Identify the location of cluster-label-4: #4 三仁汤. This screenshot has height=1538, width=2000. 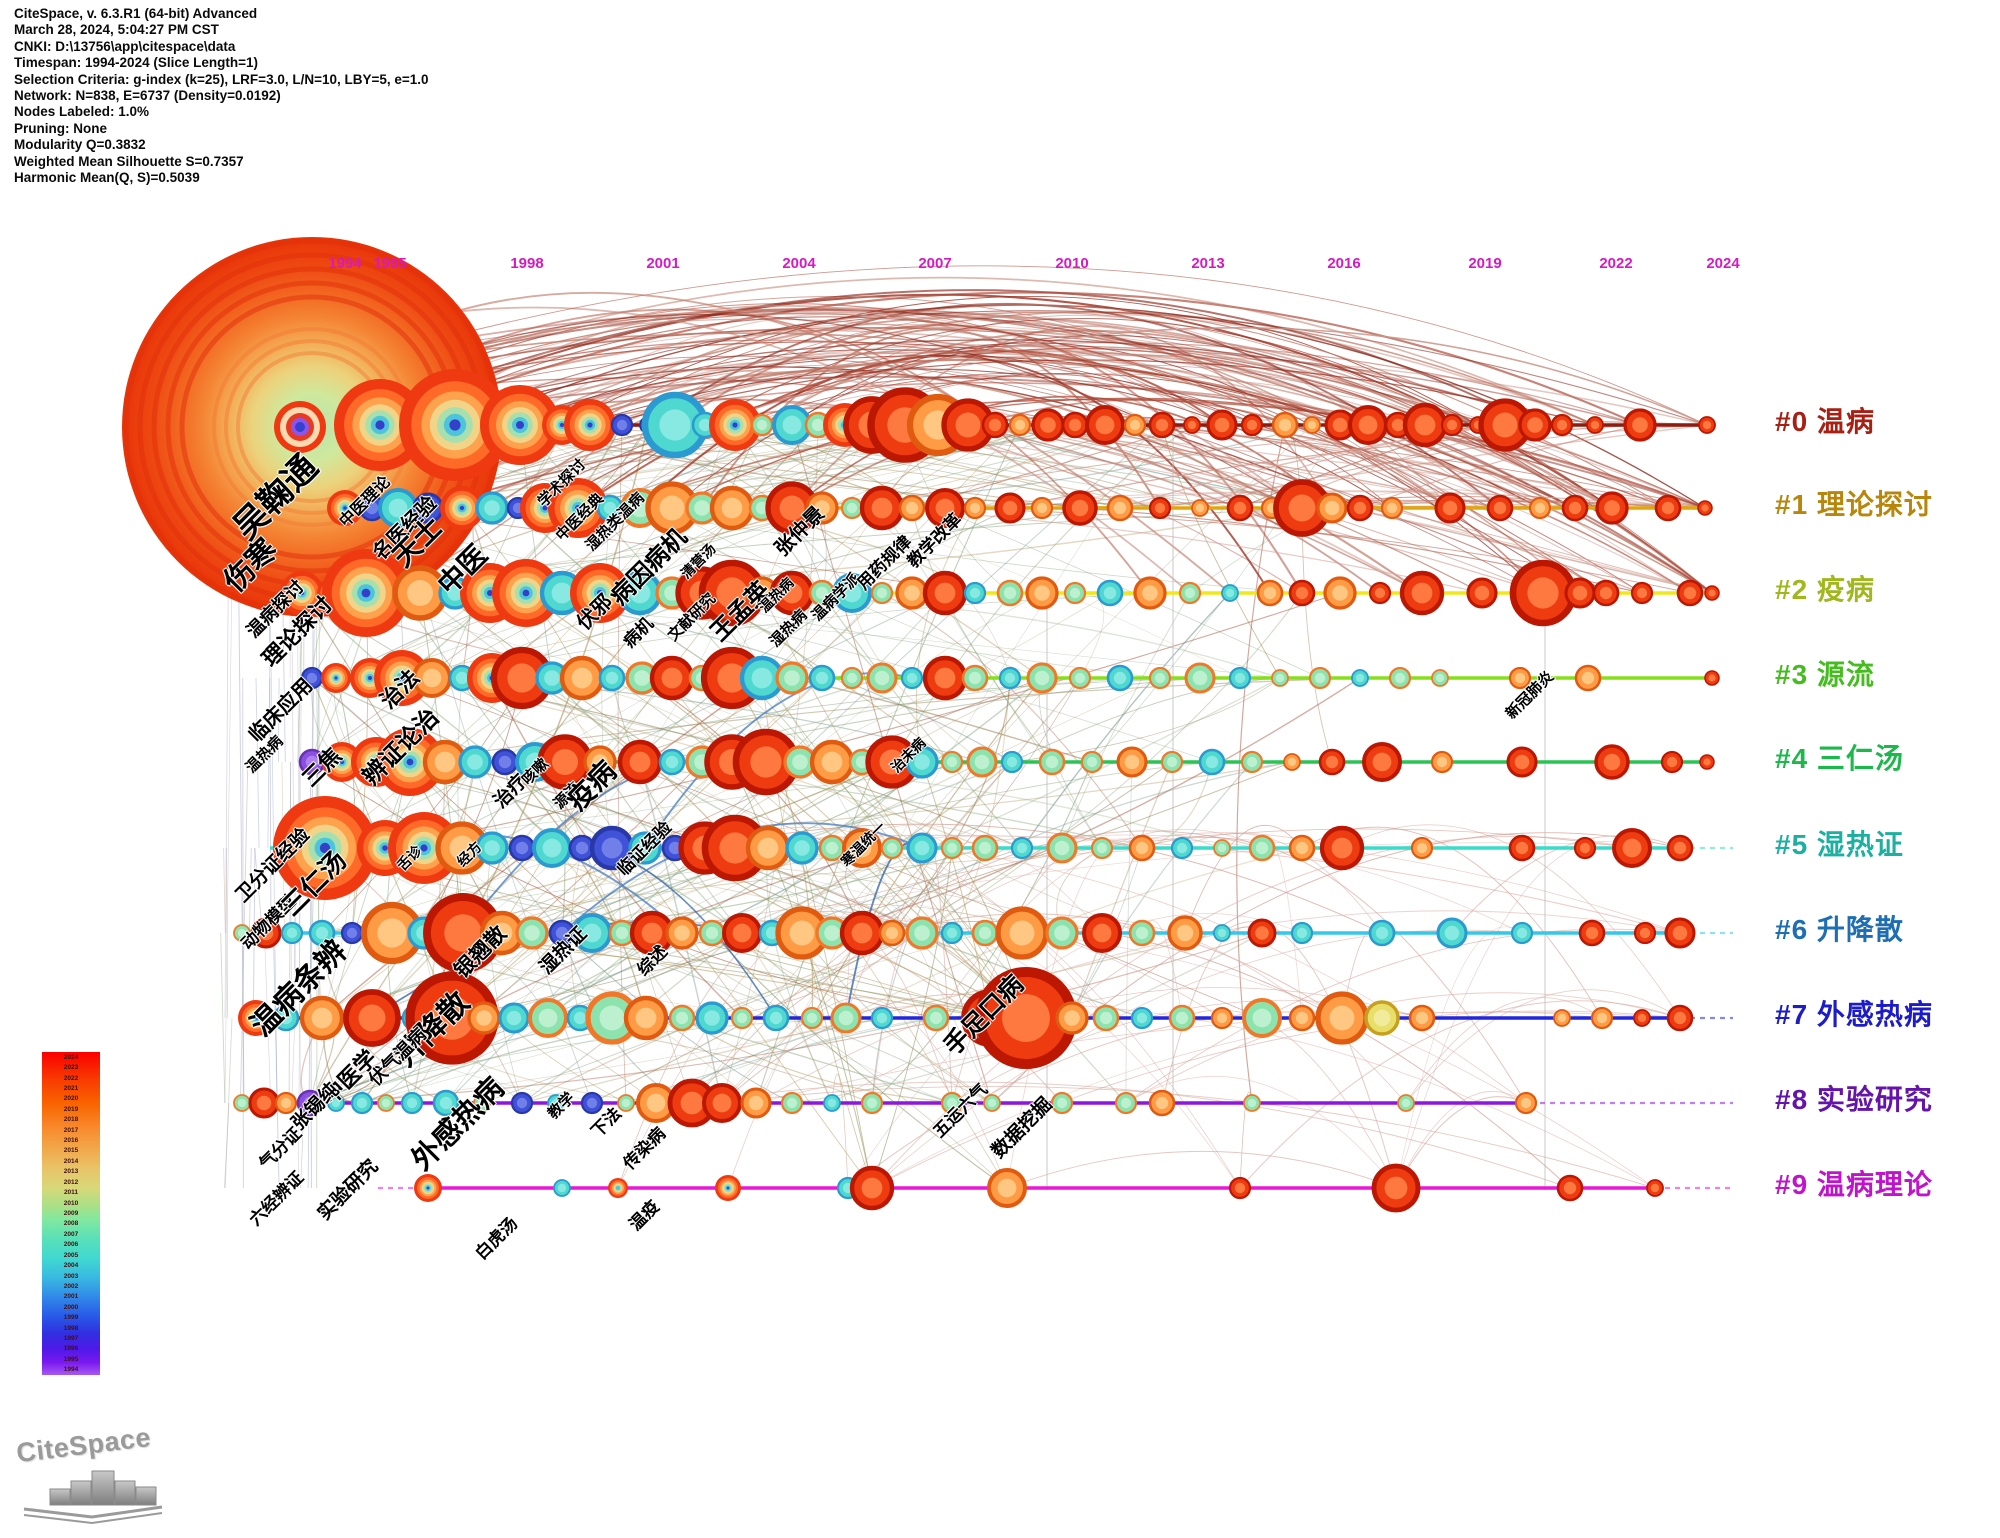
(1839, 758).